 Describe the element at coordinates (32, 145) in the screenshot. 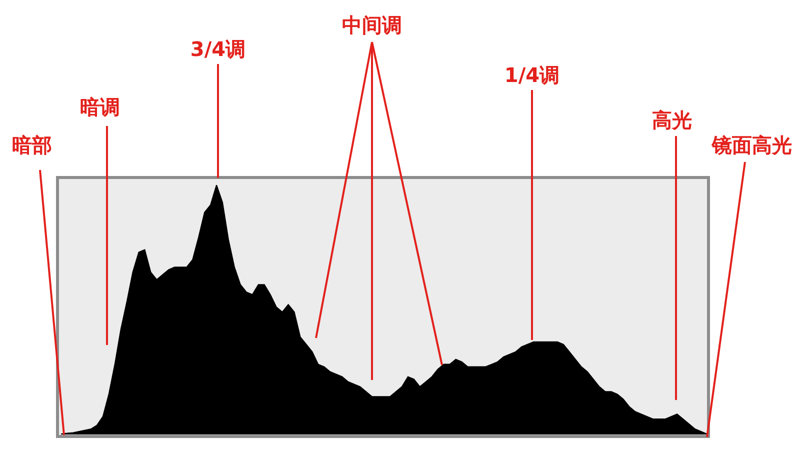

I see `text: 暗部` at that location.